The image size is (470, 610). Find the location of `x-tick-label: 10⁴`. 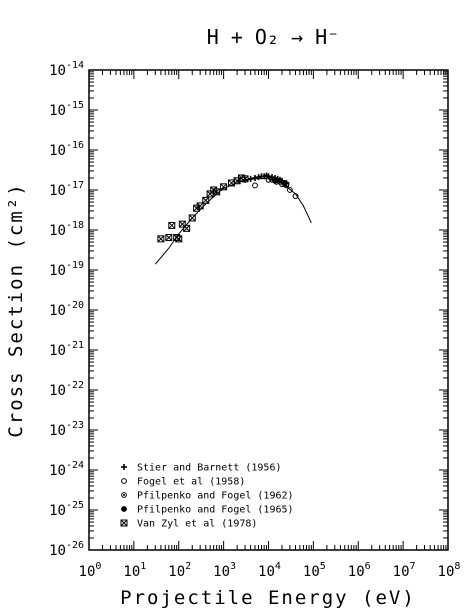

x-tick-label: 10⁴ is located at coordinates (269, 570).